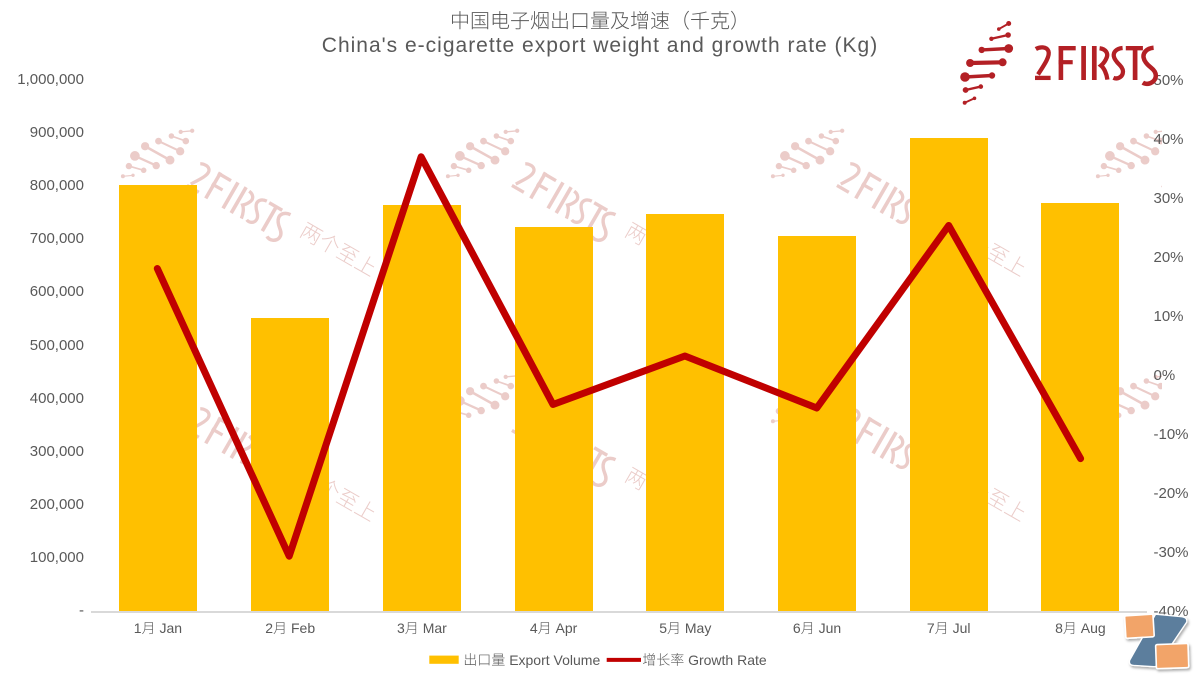 The height and width of the screenshot is (681, 1200). What do you see at coordinates (567, 628) in the screenshot?
I see `svg-text: Apr` at bounding box center [567, 628].